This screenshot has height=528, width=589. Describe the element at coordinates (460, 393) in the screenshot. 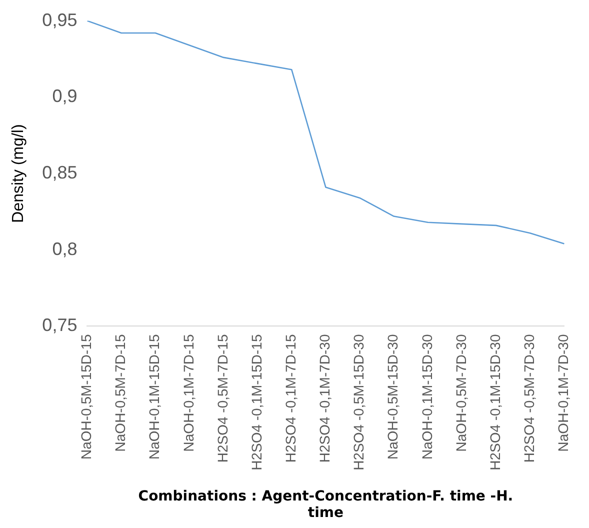

I see `x-tick-label: NaOH-0,5M-7D-30` at that location.